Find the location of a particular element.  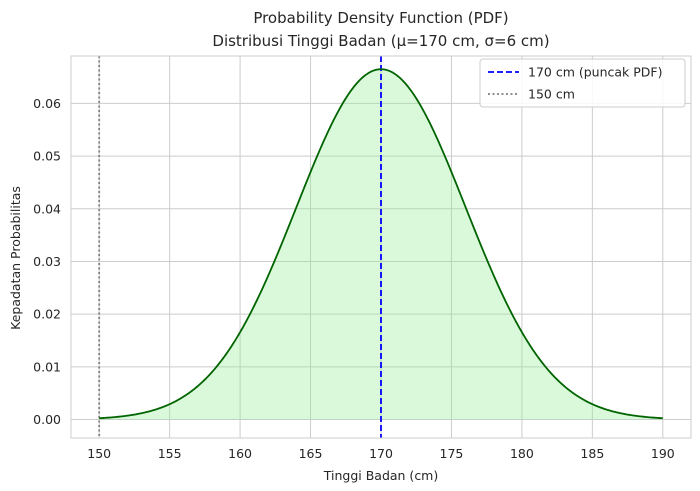

chart-title: Probability Density Function (PDF) is located at coordinates (380, 18).